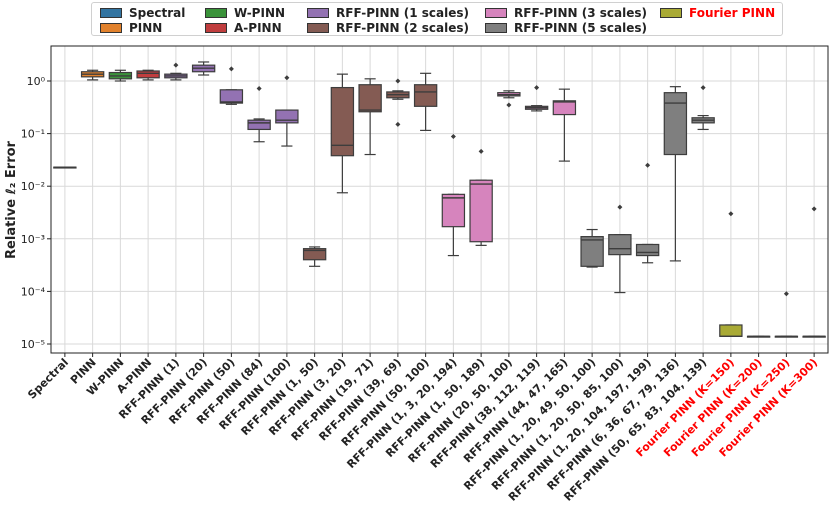 This screenshot has height=518, width=830. What do you see at coordinates (258, 28) in the screenshot?
I see `legend-label: A-PINN` at bounding box center [258, 28].